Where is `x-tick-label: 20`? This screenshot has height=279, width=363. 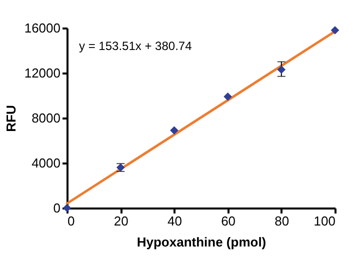
x-tick-label: 20 is located at coordinates (121, 221).